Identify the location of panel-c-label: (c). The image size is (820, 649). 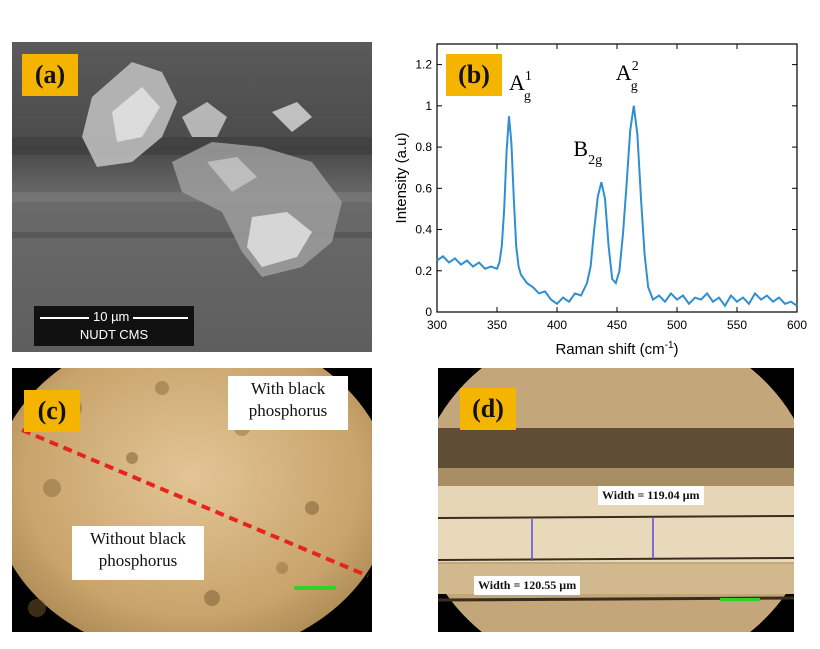
(52, 411).